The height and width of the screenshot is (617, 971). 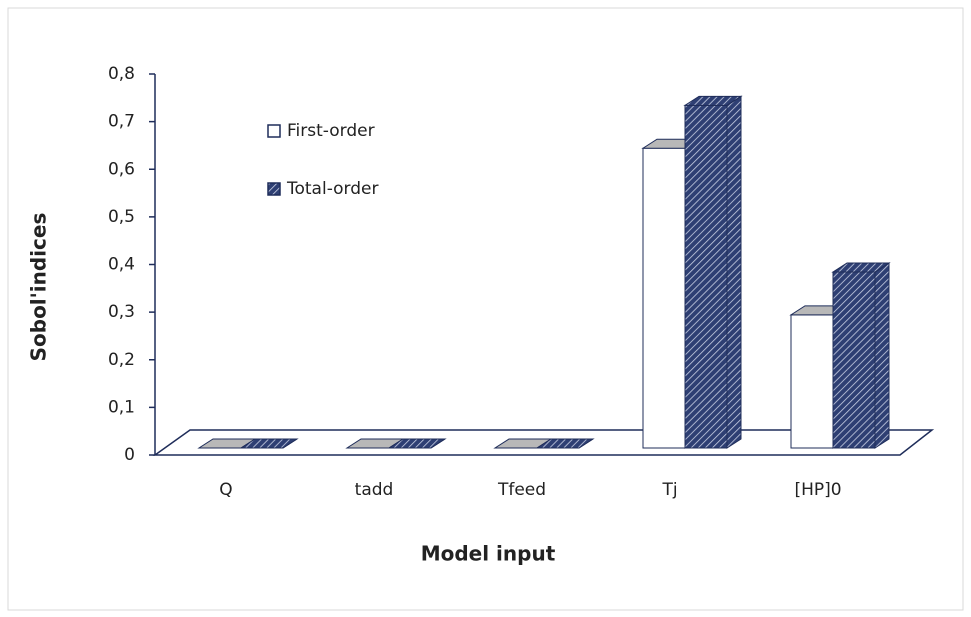 What do you see at coordinates (817, 490) in the screenshot?
I see `x-tick-label: [HP]0` at bounding box center [817, 490].